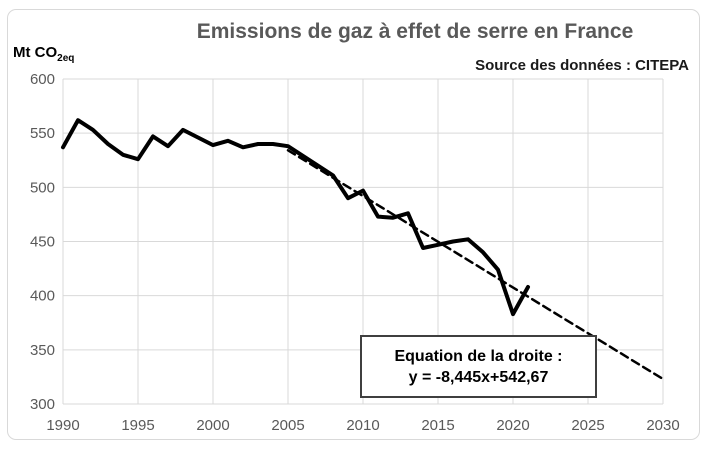 The image size is (707, 451). Describe the element at coordinates (42, 242) in the screenshot. I see `y-axis-tick-label: 450` at that location.